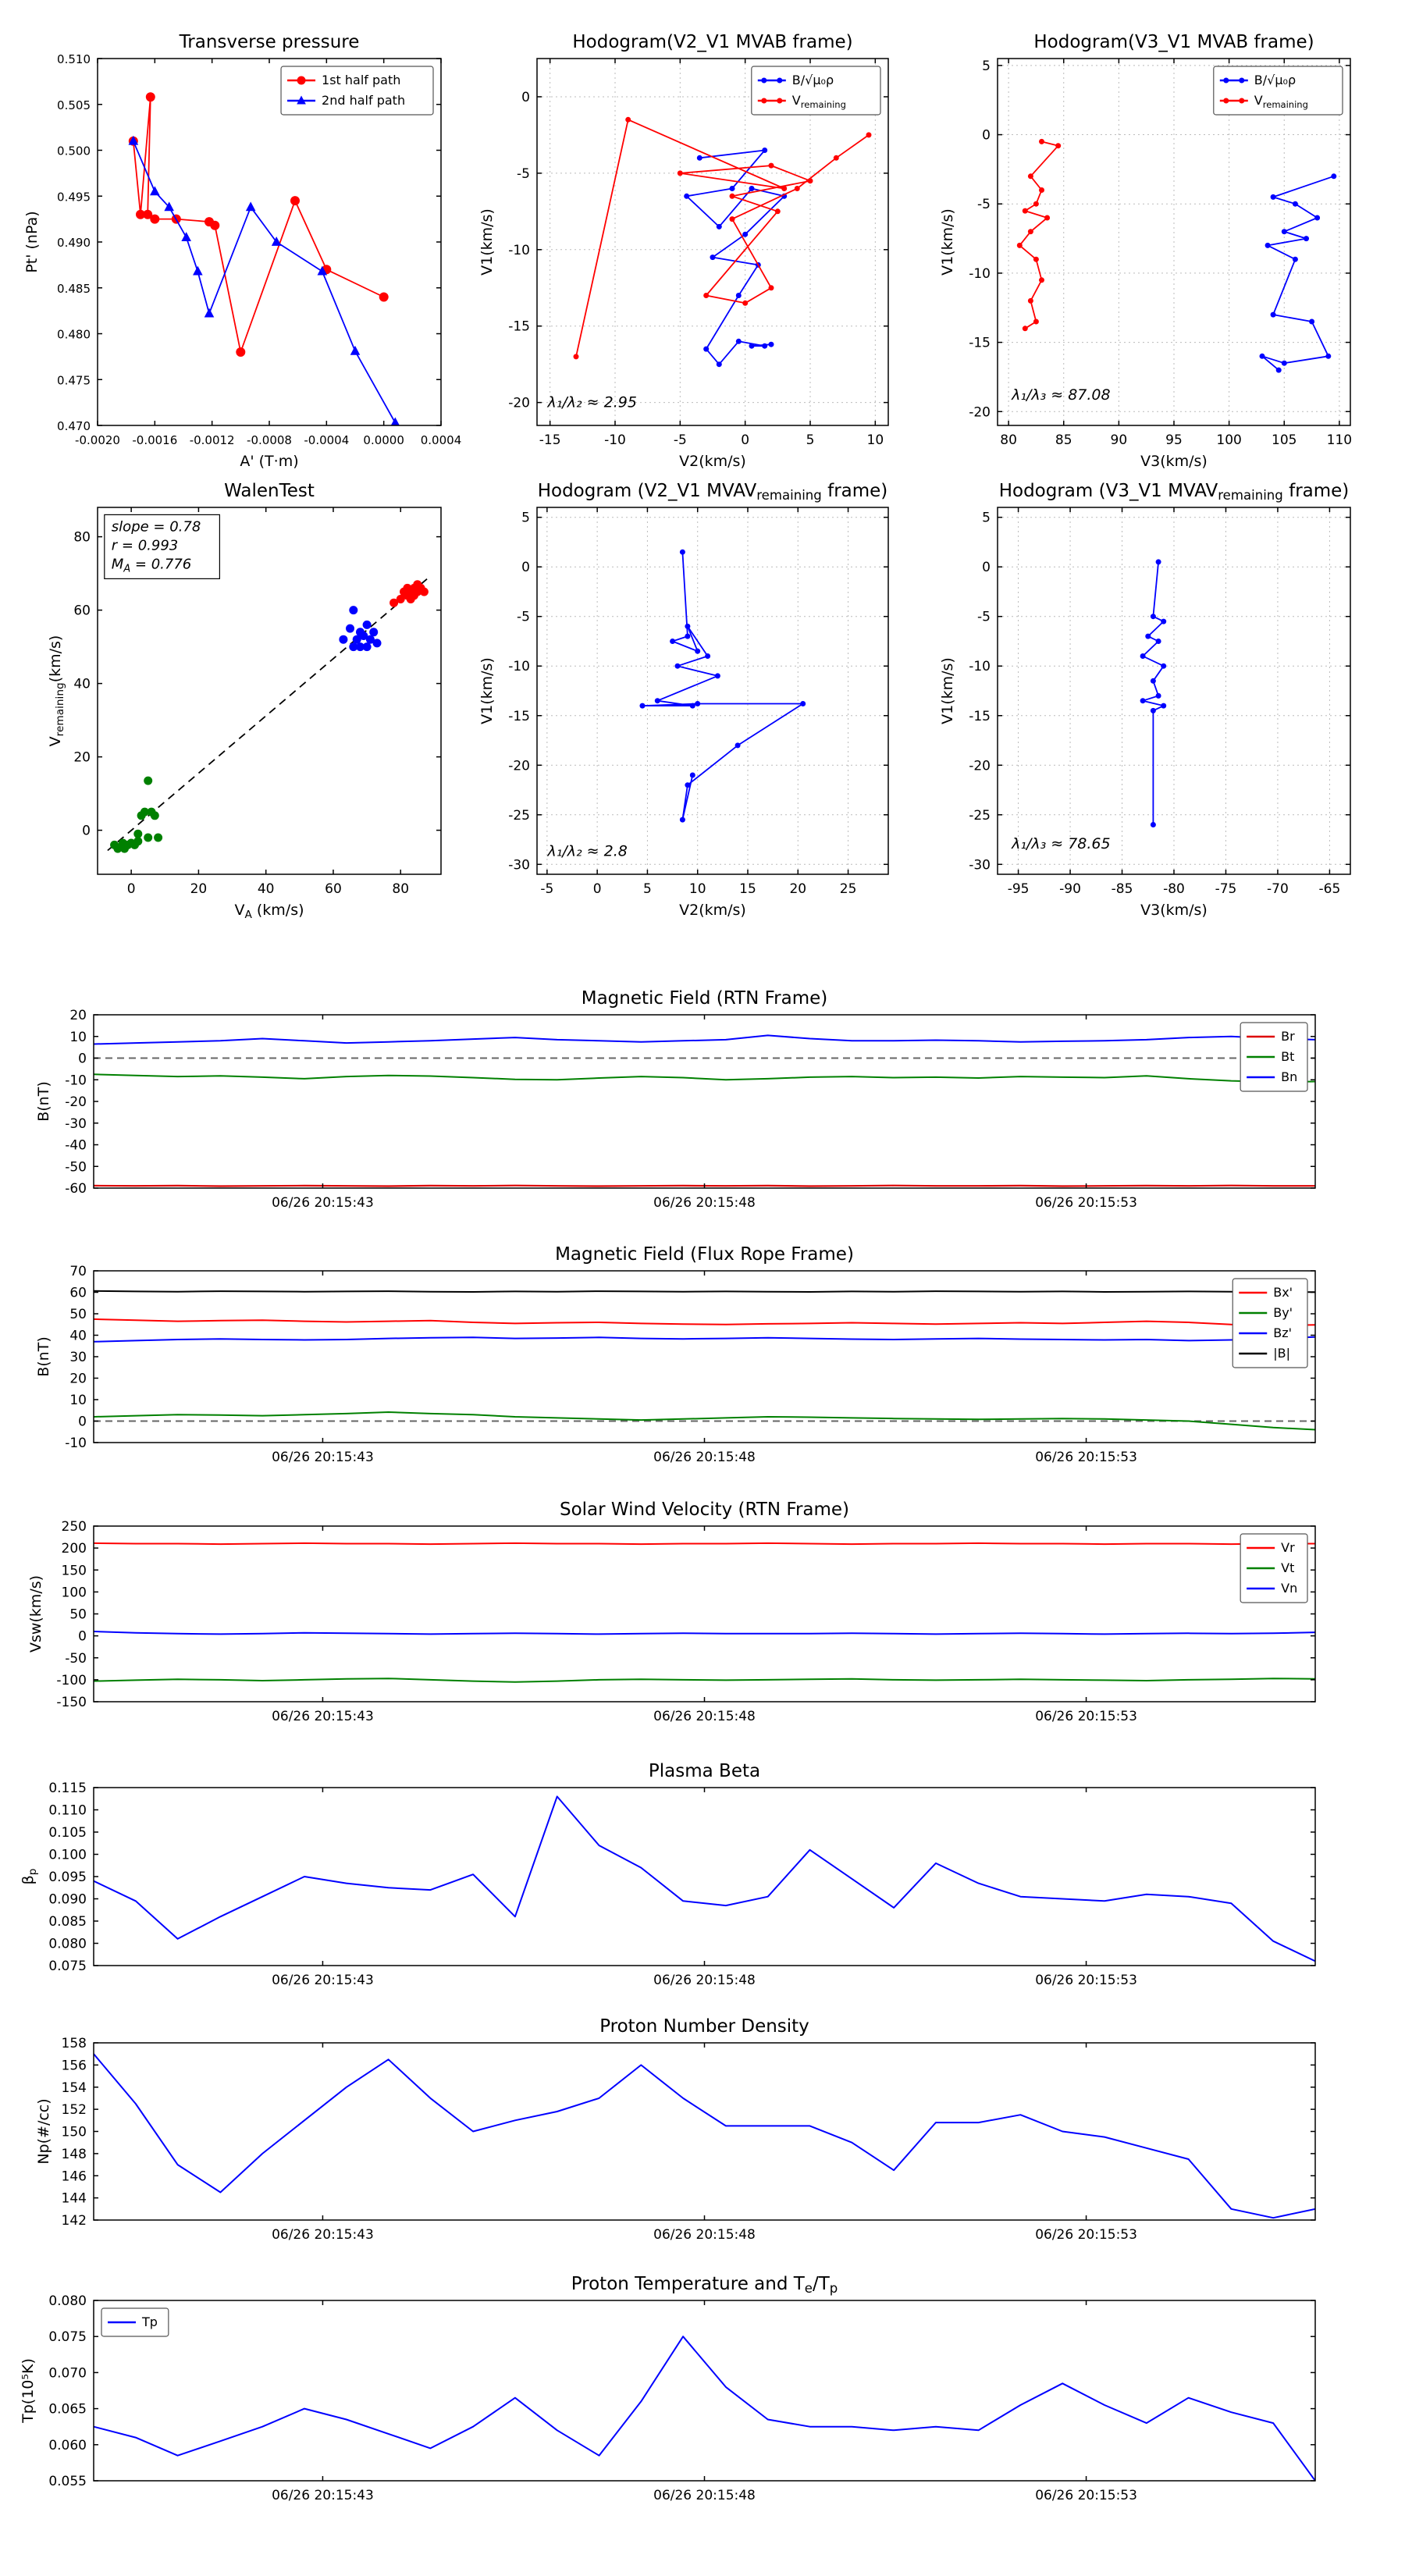  Describe the element at coordinates (1278, 889) in the screenshot. I see `x-tick-label: -70` at that location.